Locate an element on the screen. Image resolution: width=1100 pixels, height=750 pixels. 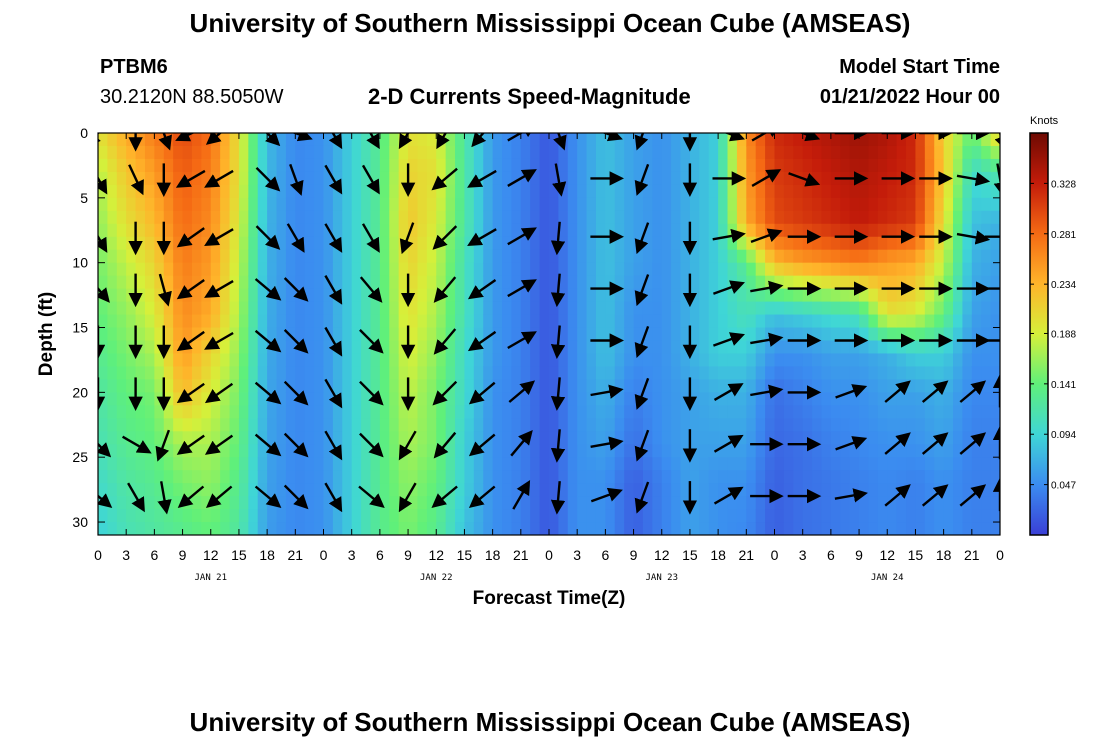
x-tick-label: 0 is located at coordinates (324, 555).